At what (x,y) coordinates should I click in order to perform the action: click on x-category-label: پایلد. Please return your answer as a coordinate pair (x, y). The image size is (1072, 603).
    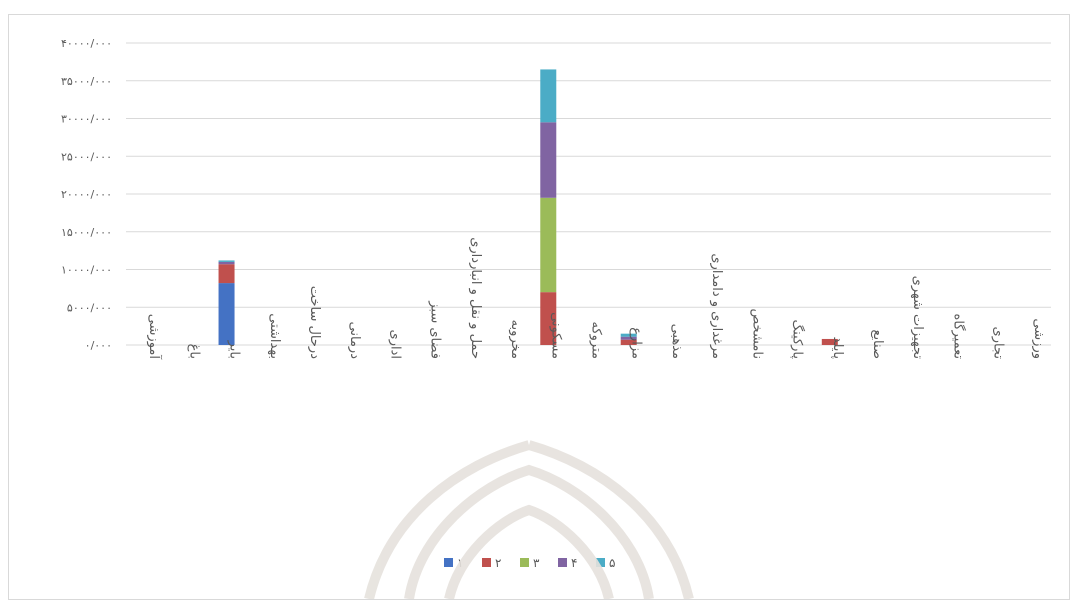
    Looking at the image, I should click on (837, 348).